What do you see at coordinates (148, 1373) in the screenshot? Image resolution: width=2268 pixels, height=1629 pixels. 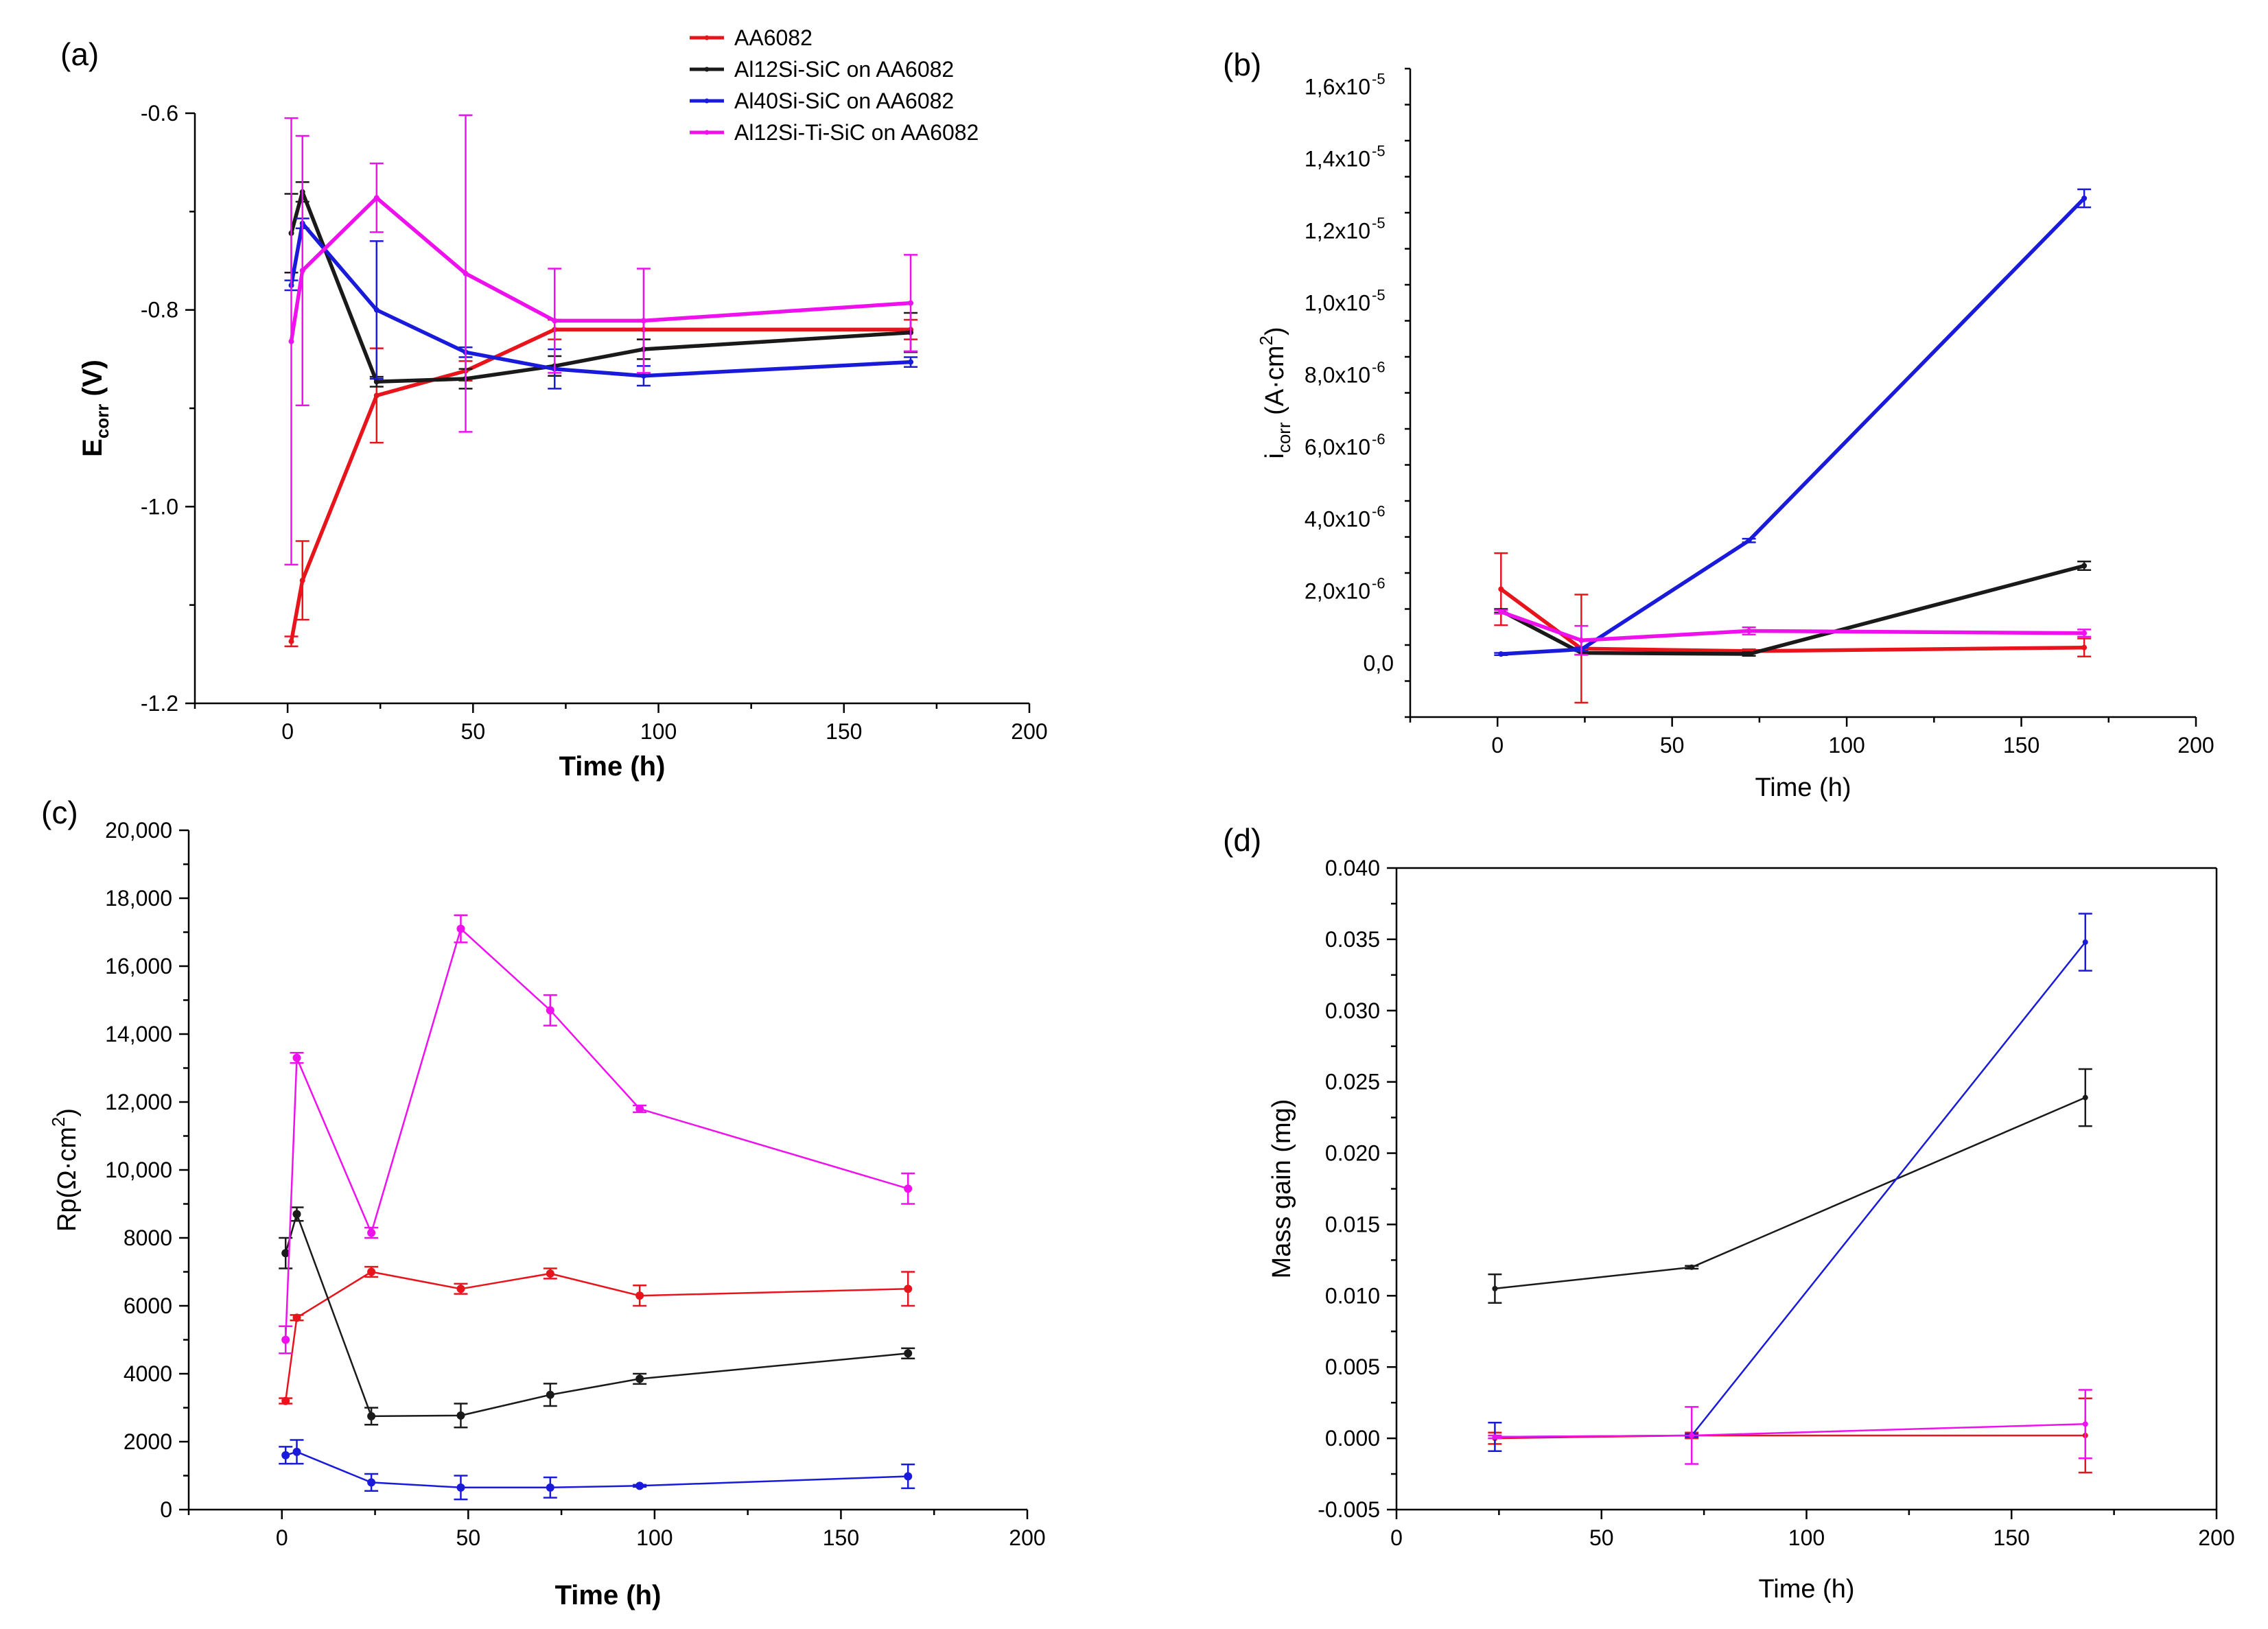 I see `y-tick-label: 4000` at bounding box center [148, 1373].